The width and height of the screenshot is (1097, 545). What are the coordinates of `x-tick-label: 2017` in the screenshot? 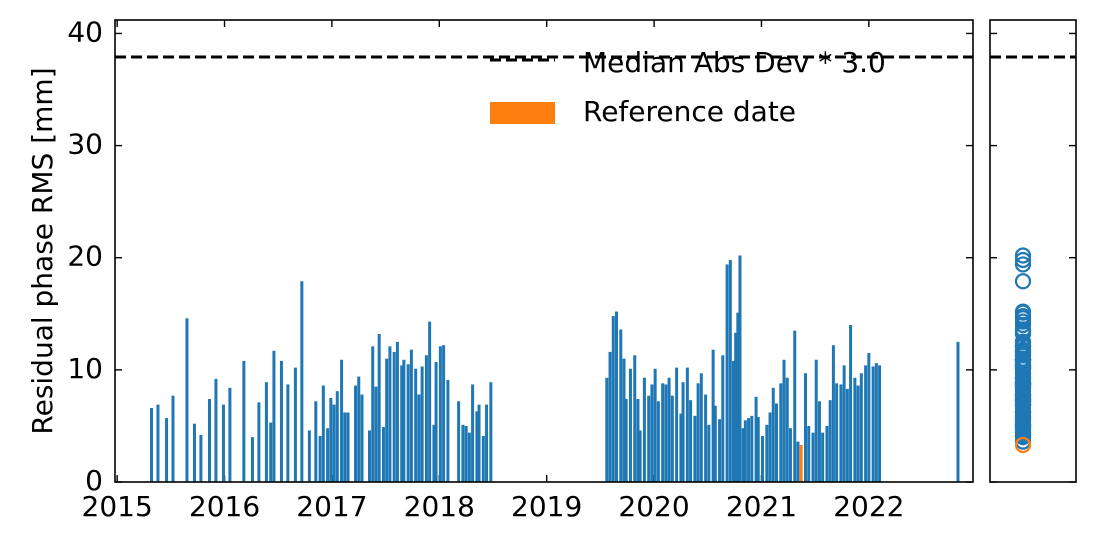 It's located at (331, 506).